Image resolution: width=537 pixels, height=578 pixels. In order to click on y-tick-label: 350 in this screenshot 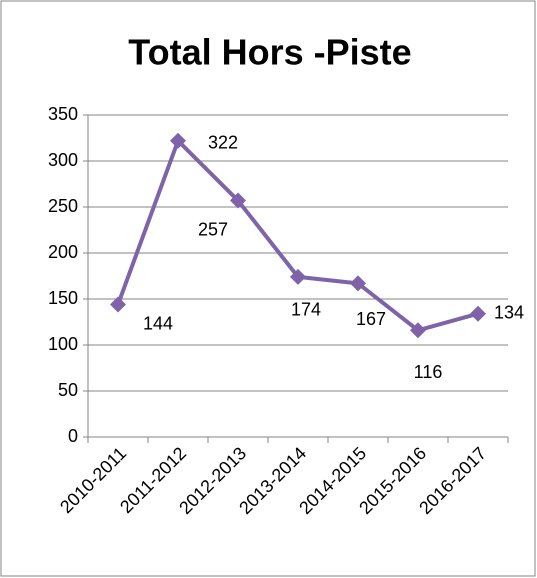, I will do `click(63, 114)`.